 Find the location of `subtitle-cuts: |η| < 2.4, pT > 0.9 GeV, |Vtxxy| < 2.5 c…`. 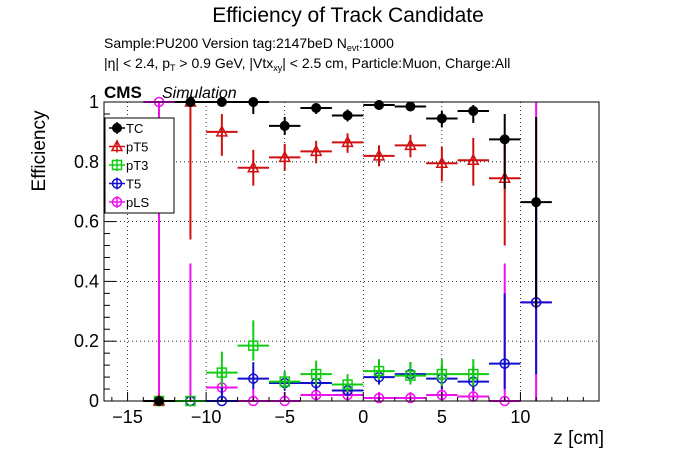

subtitle-cuts: |η| < 2.4, pT > 0.9 GeV, |Vtxxy| < 2.5 c… is located at coordinates (307, 64).